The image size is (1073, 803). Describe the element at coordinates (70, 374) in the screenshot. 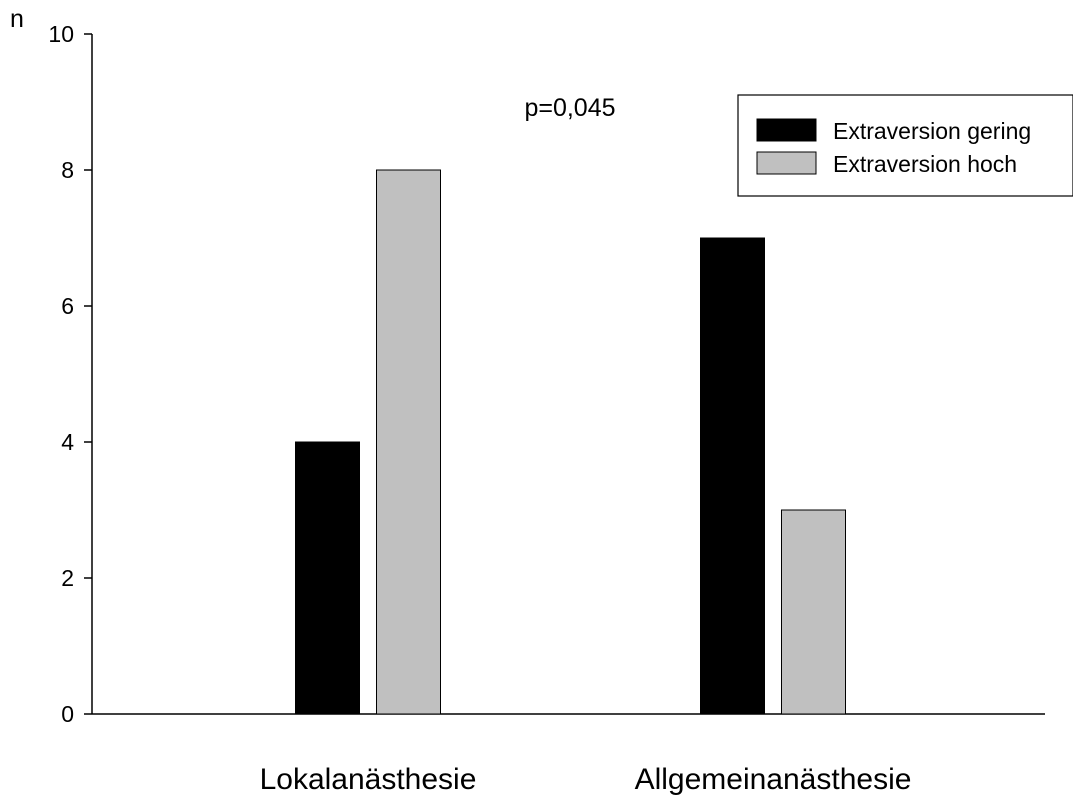

I see `y-axis-ticks: 0 2 4 6 8 10` at that location.